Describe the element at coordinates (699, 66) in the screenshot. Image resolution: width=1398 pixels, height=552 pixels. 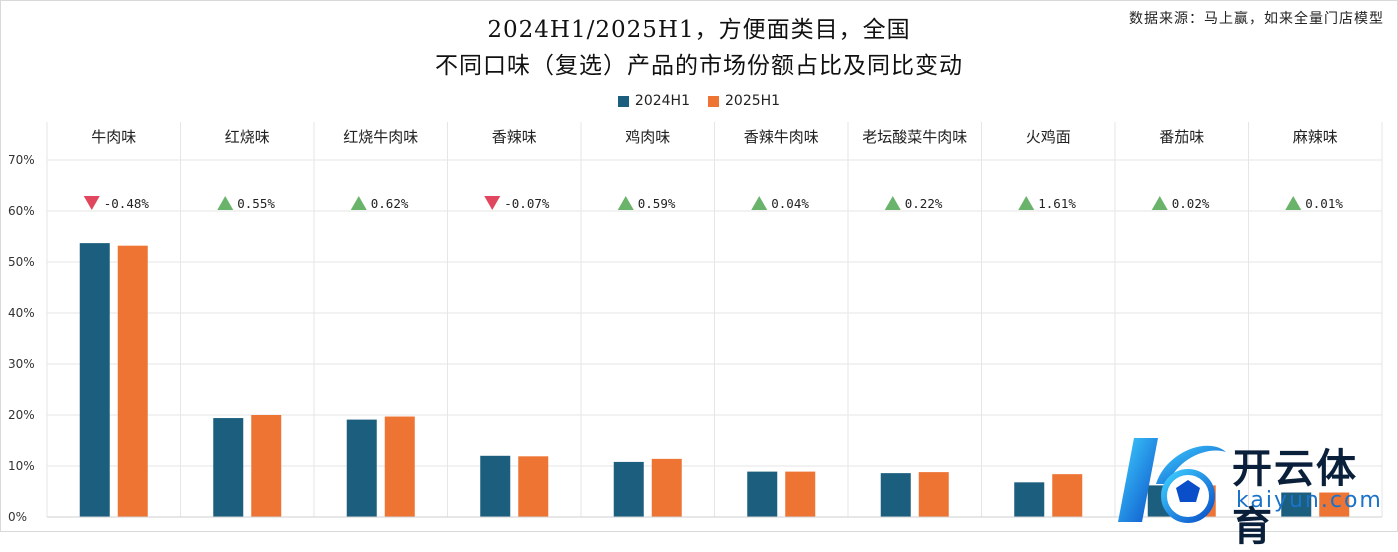
I see `chart-title-line2: 不同口味（复选）产品的市场份额占比及同比变动` at that location.